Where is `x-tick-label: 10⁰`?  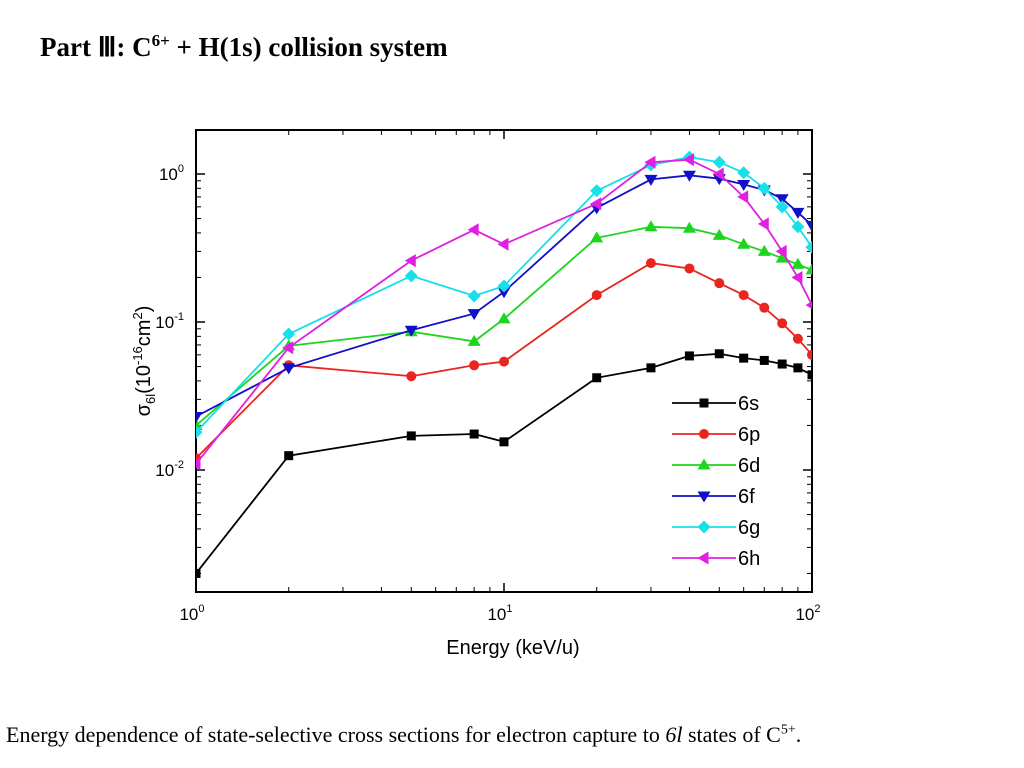
x-tick-label: 10⁰ is located at coordinates (191, 613).